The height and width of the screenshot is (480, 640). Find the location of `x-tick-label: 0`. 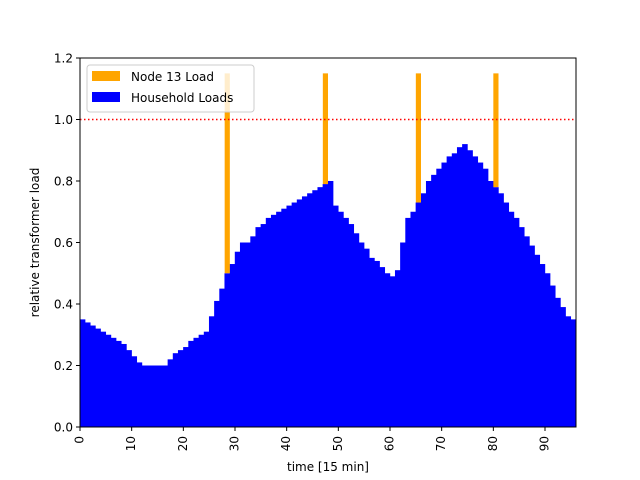

x-tick-label: 0 is located at coordinates (80, 440).